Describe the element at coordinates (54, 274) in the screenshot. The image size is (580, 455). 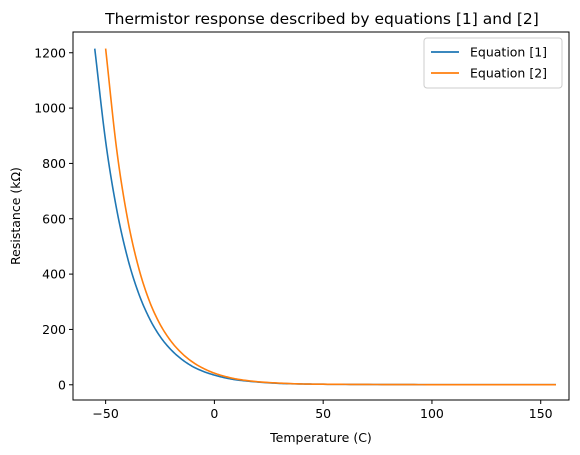
I see `y-tick-label: 400` at that location.